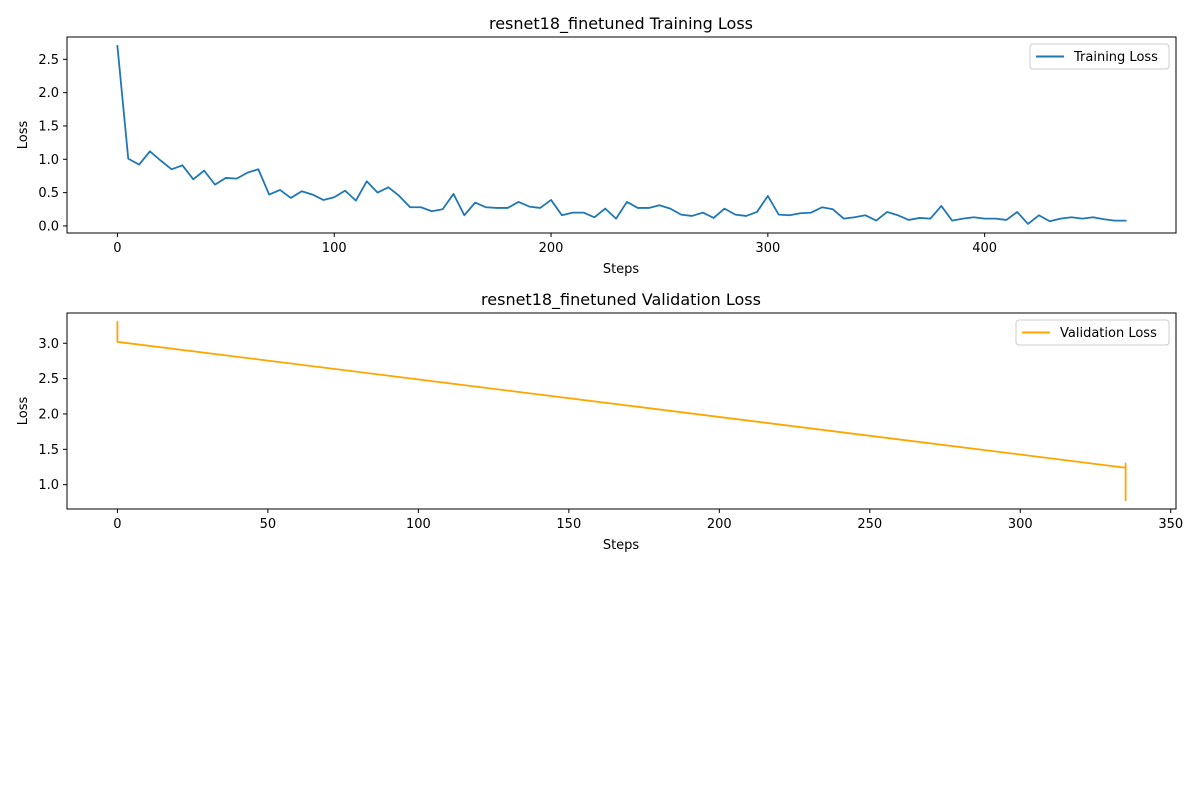 This screenshot has width=1200, height=800. I want to click on training-legend: Training Loss, so click(1099, 56).